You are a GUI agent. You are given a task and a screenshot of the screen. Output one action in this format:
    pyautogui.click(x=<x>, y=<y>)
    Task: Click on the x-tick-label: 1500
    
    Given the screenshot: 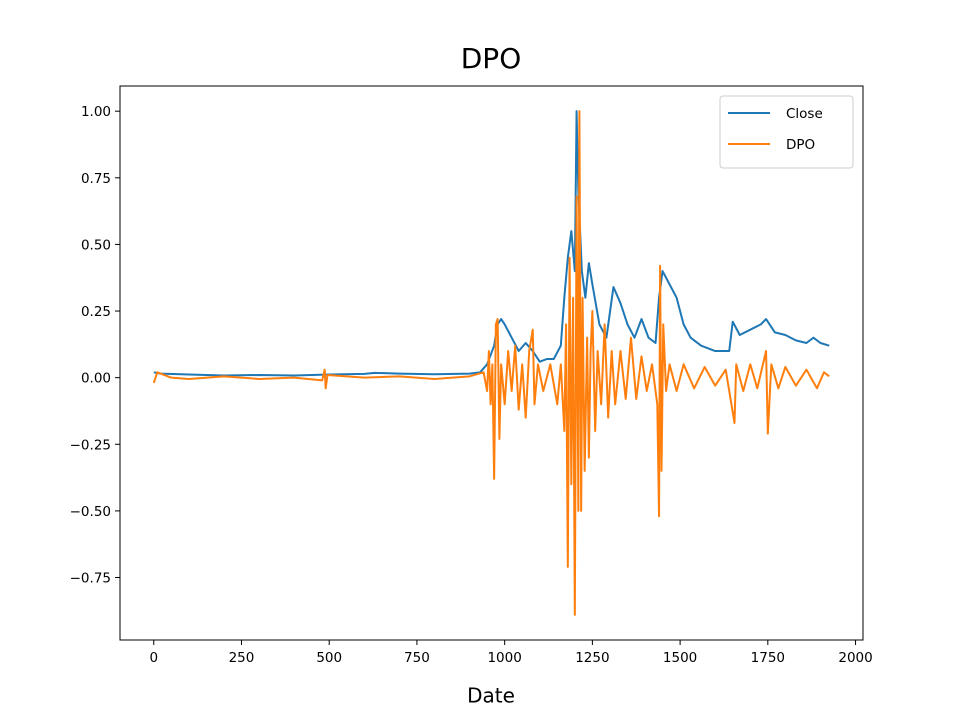 What is the action you would take?
    pyautogui.click(x=680, y=658)
    